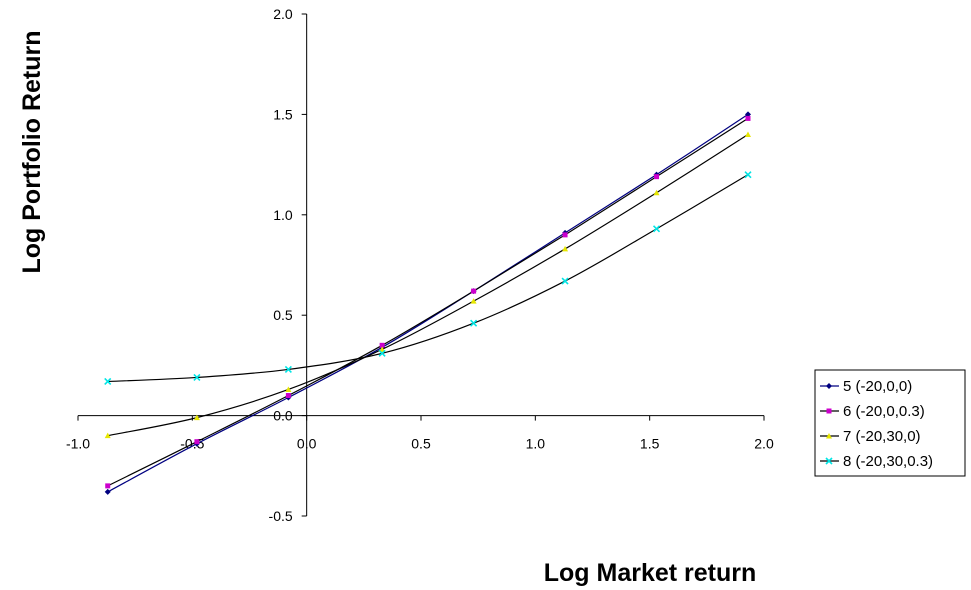  What do you see at coordinates (307, 444) in the screenshot?
I see `x-tick-label: 0.0` at bounding box center [307, 444].